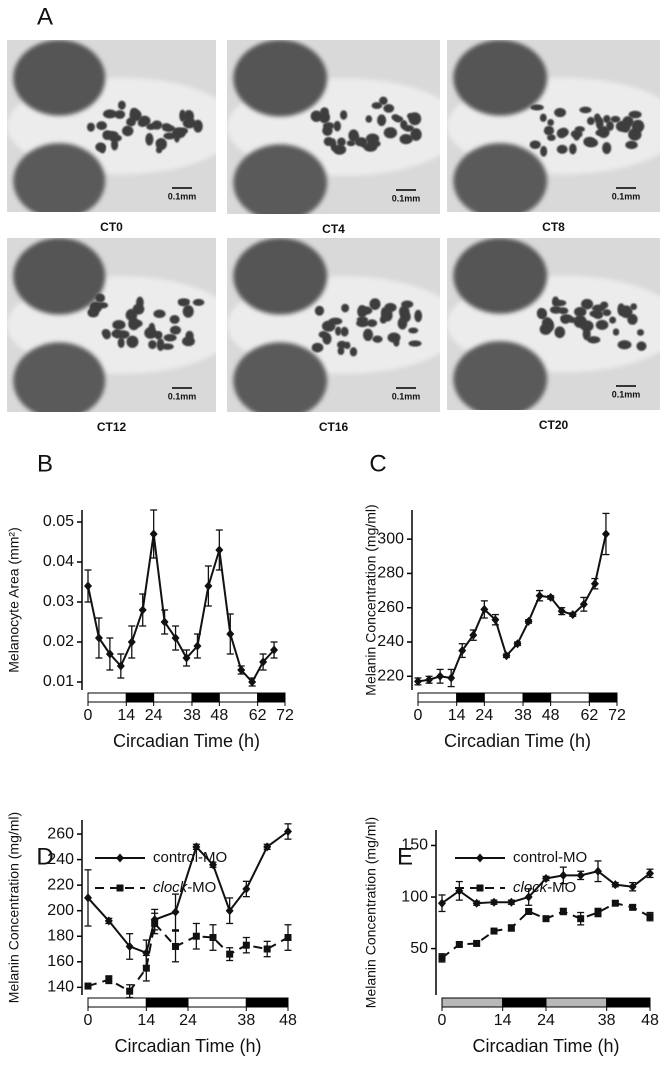  I want to click on legend-marker, so click(120, 858).